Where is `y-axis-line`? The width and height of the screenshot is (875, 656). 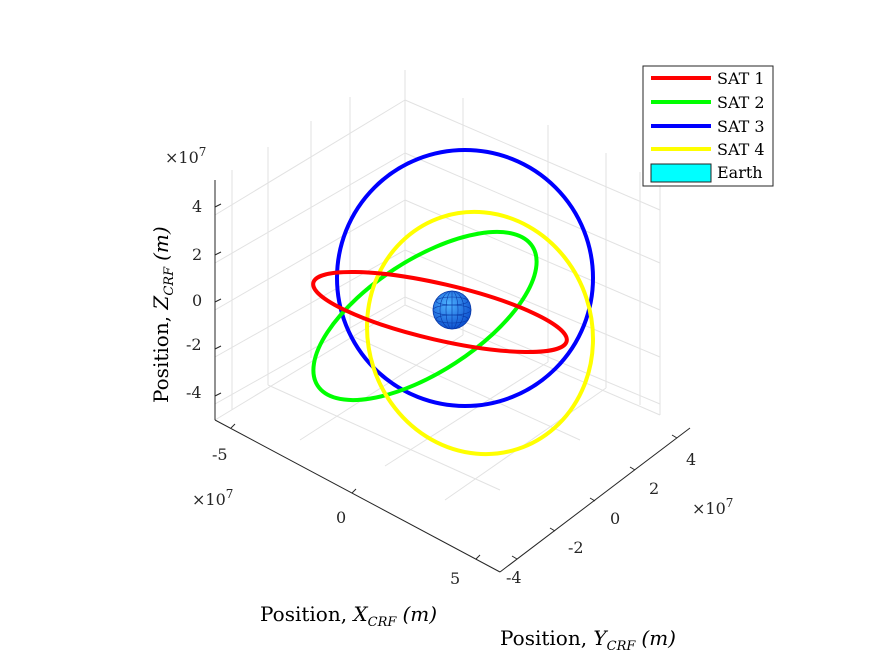
y-axis-line is located at coordinates (595, 500).